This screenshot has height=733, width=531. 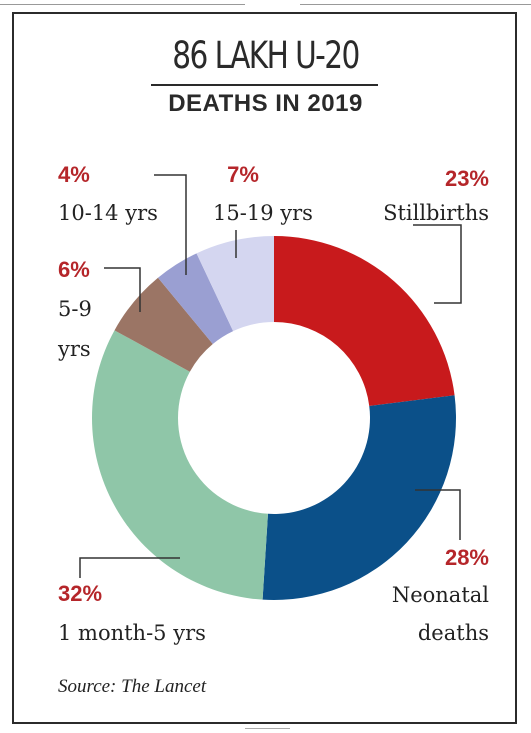 What do you see at coordinates (266, 55) in the screenshot?
I see `chart-title: 86 LAKH U-20` at bounding box center [266, 55].